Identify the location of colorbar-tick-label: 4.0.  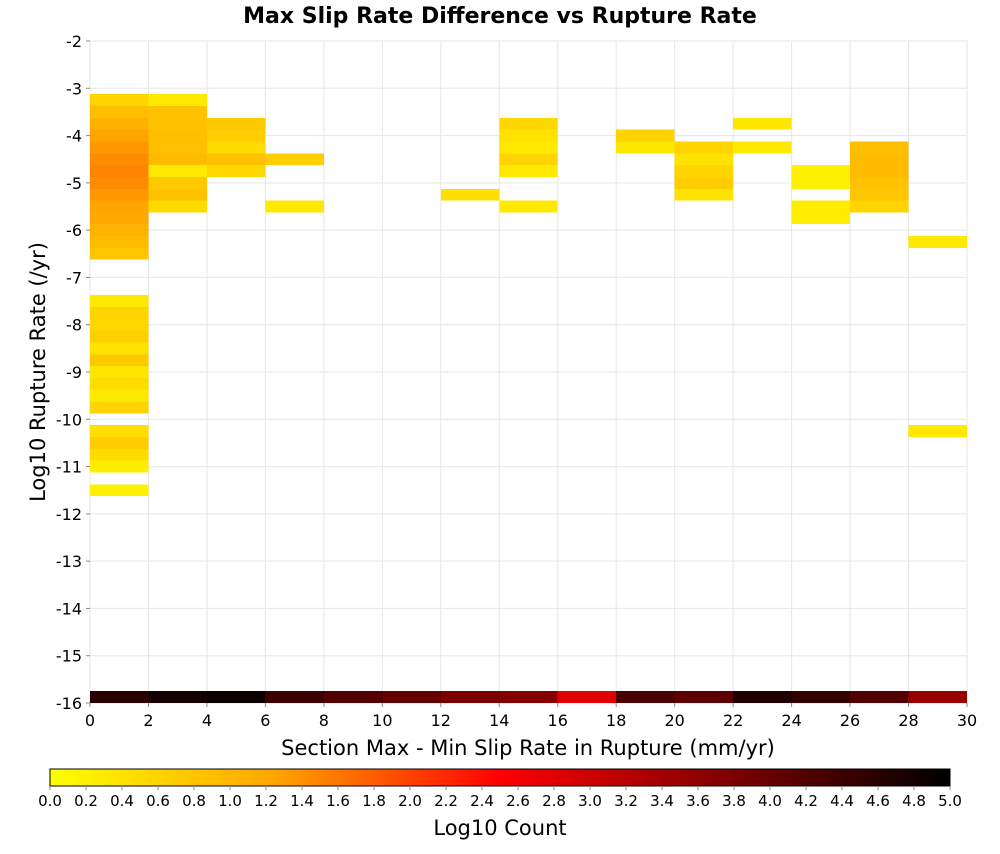
(770, 801).